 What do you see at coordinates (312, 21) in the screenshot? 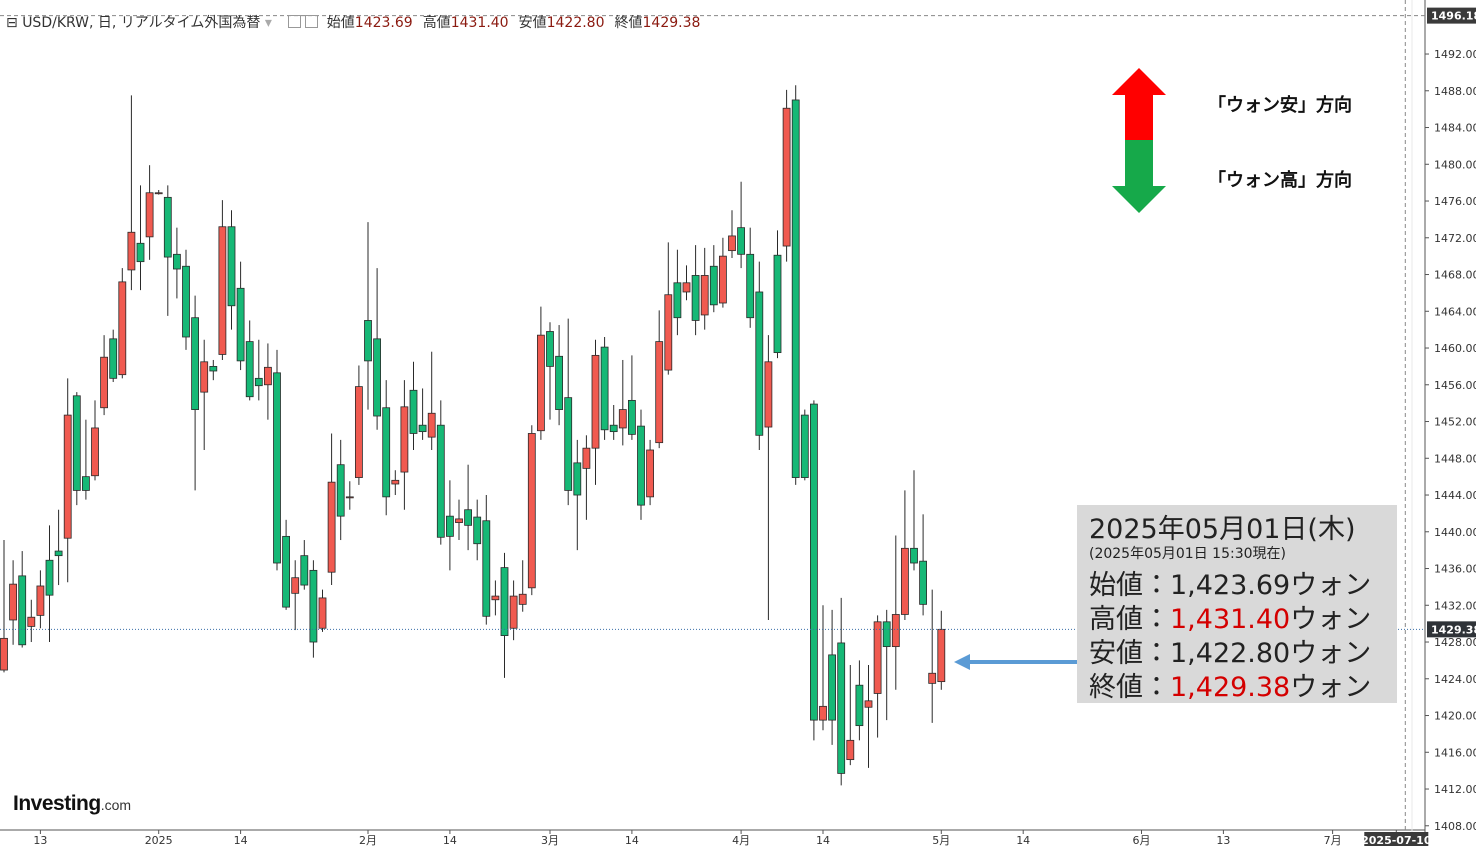
I see `visibility-icon` at bounding box center [312, 21].